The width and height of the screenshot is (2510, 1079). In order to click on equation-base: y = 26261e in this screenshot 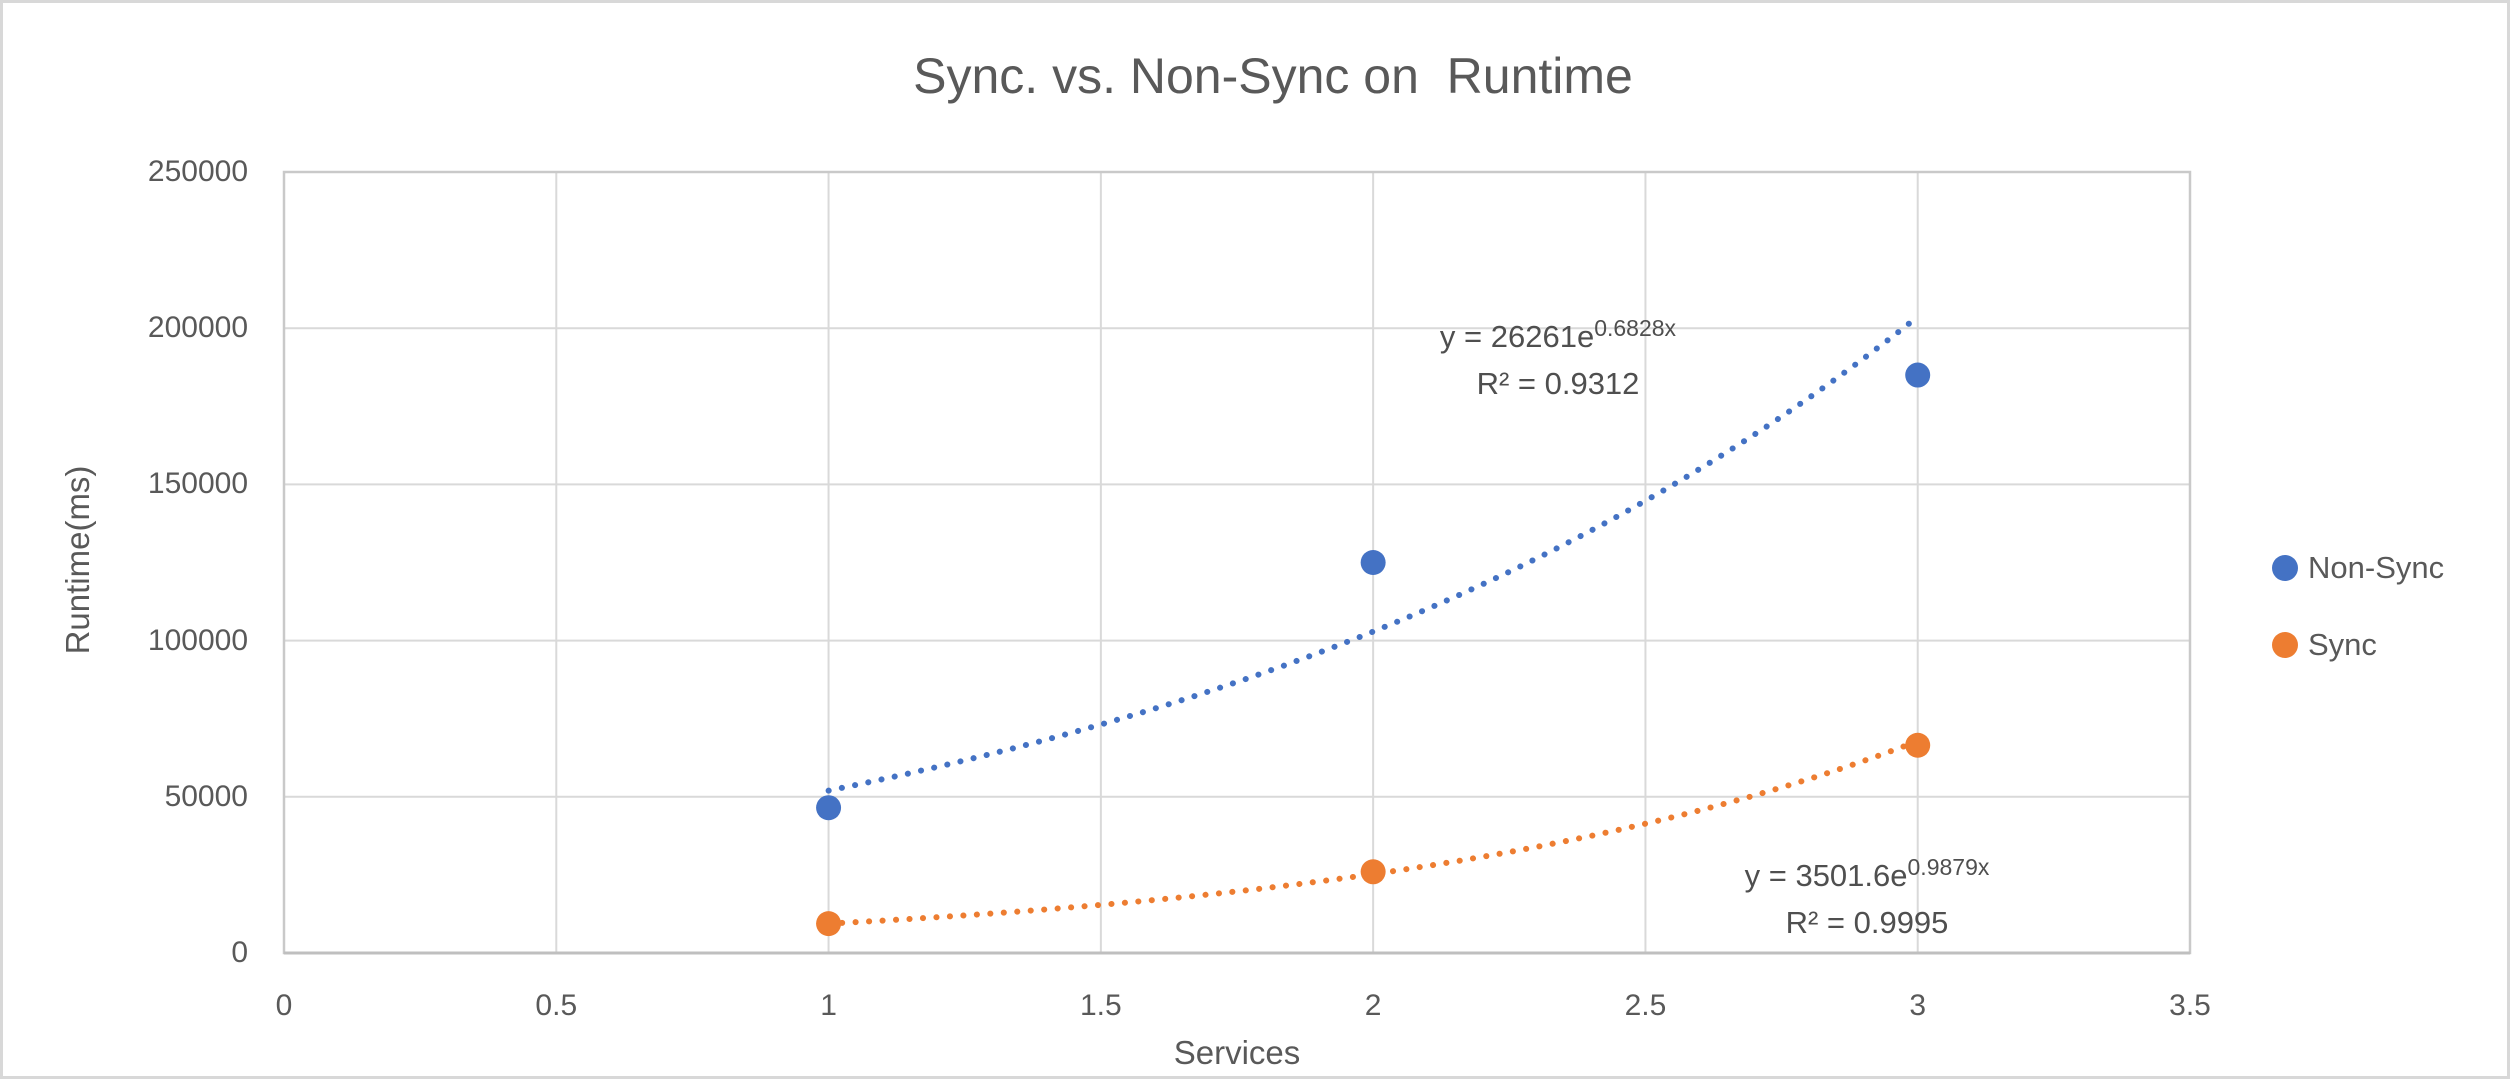, I will do `click(1517, 336)`.